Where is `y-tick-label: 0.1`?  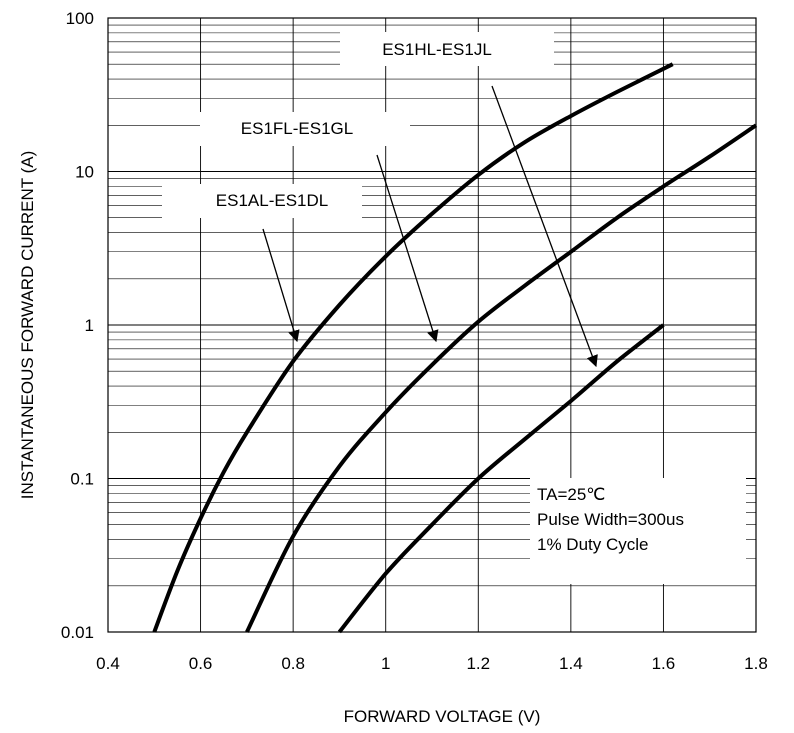
y-tick-label: 0.1 is located at coordinates (82, 479).